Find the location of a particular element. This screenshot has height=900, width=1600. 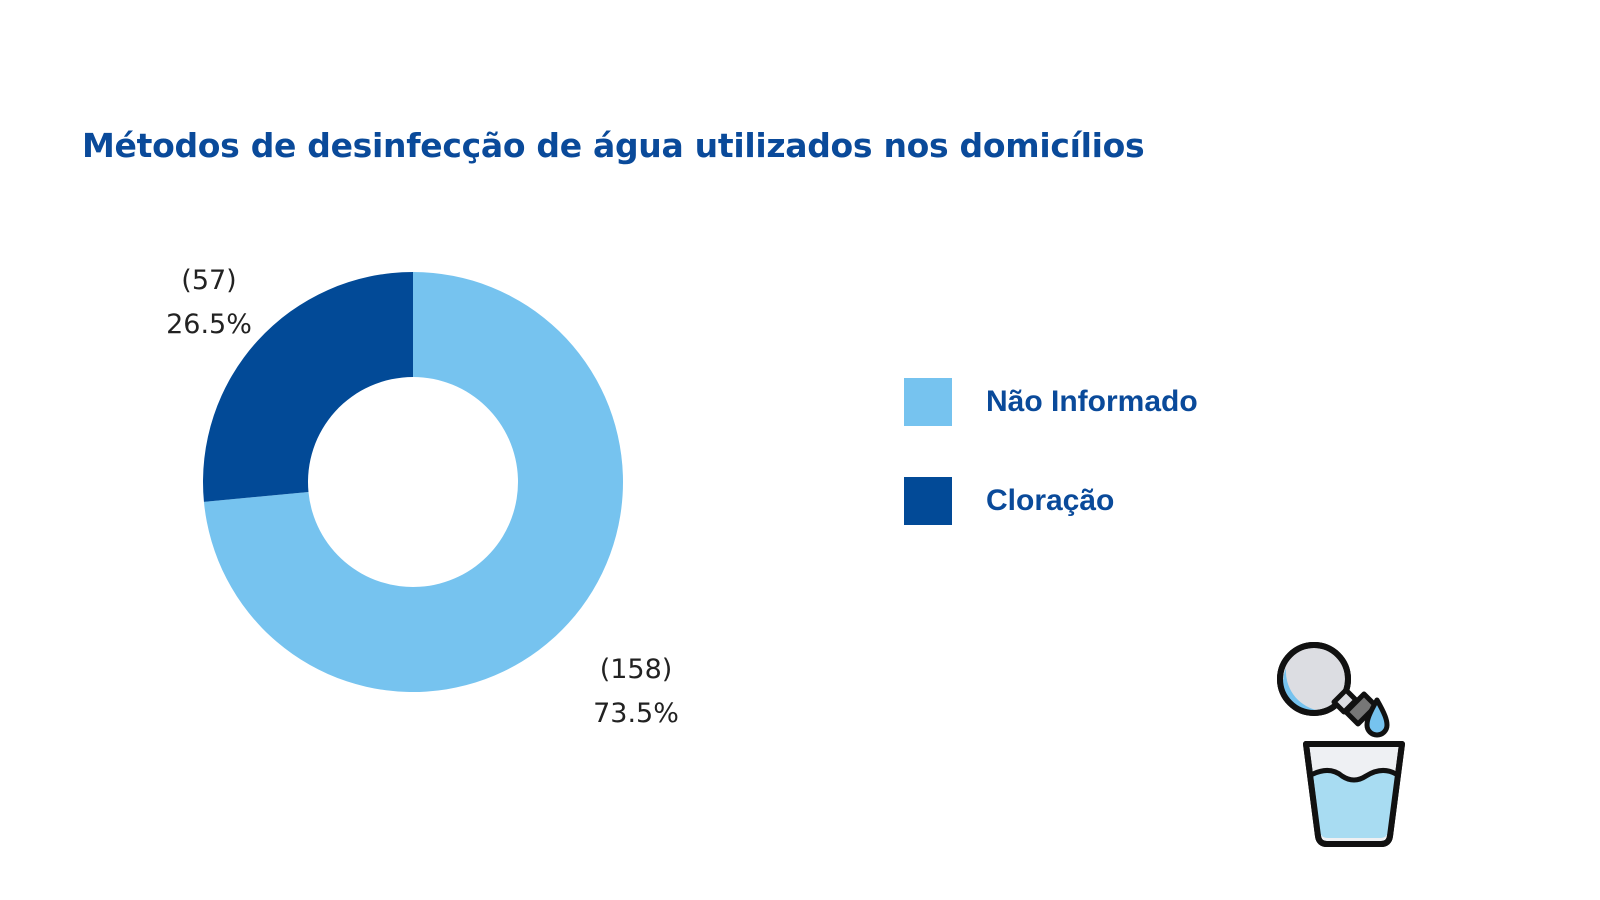

chart-legend: Não Informado Cloração is located at coordinates (1051, 477).